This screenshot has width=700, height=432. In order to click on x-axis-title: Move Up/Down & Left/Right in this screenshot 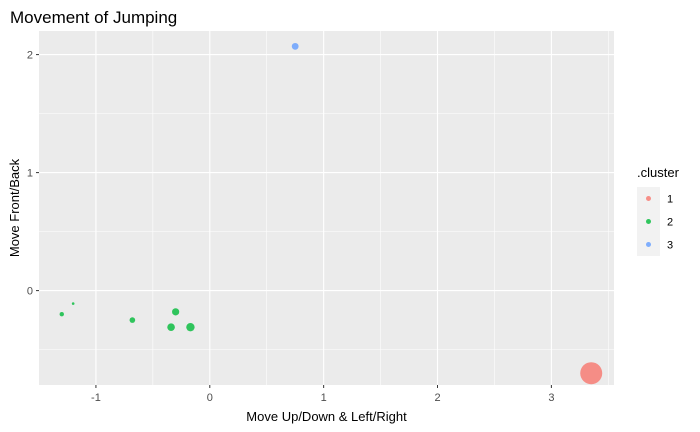, I will do `click(326, 416)`.